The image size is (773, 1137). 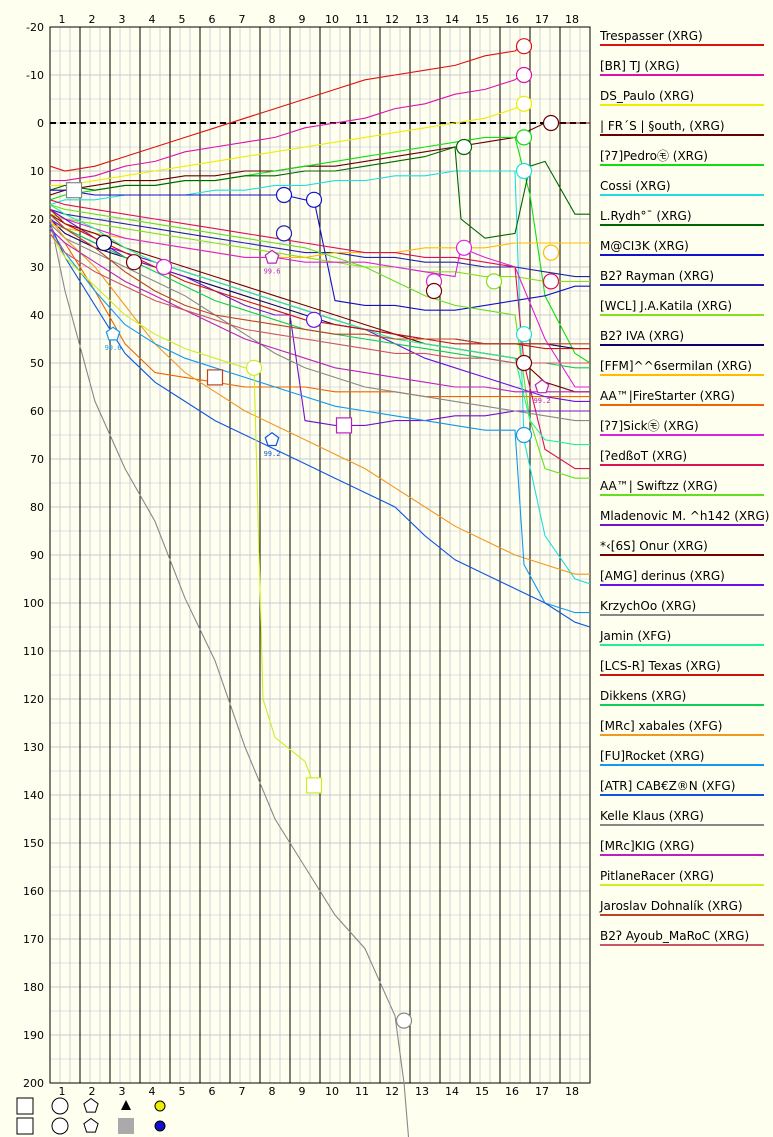 I want to click on legend-entry-label: M@CI3K (XRG), so click(x=644, y=246).